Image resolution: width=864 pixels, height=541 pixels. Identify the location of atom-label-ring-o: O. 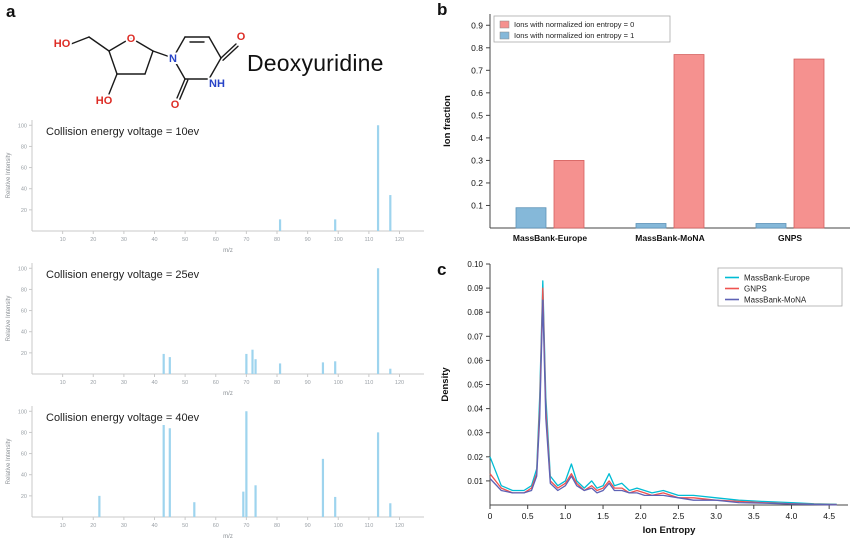
(131, 39).